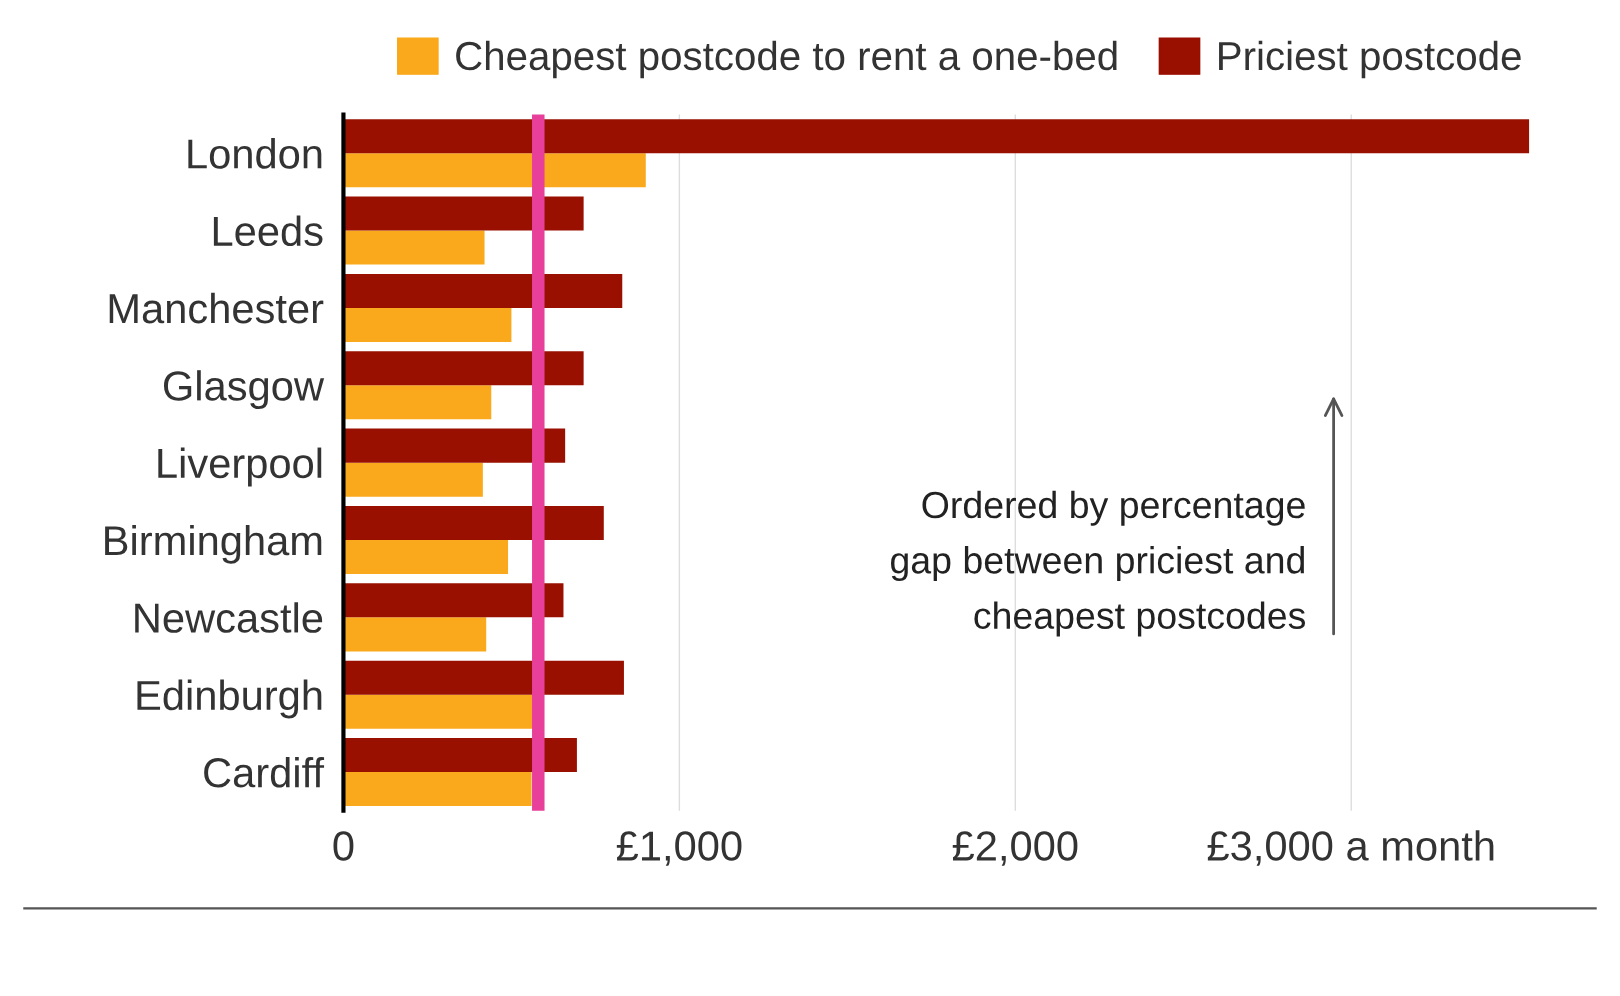 This screenshot has height=996, width=1620. Describe the element at coordinates (1370, 59) in the screenshot. I see `legend-label: Priciest postcode` at that location.